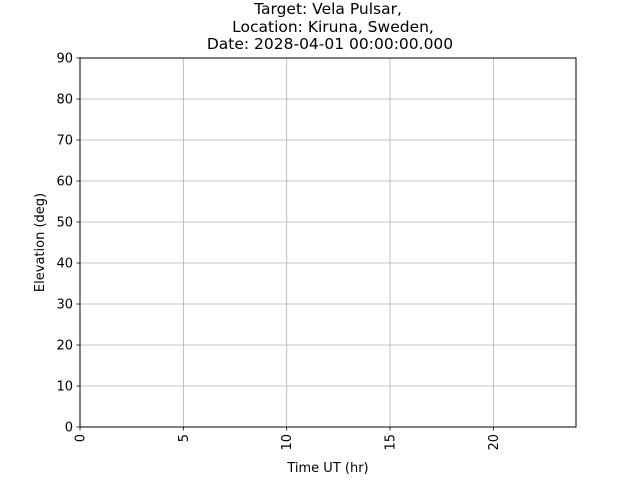  Describe the element at coordinates (184, 438) in the screenshot. I see `x-tick-label: 5` at that location.